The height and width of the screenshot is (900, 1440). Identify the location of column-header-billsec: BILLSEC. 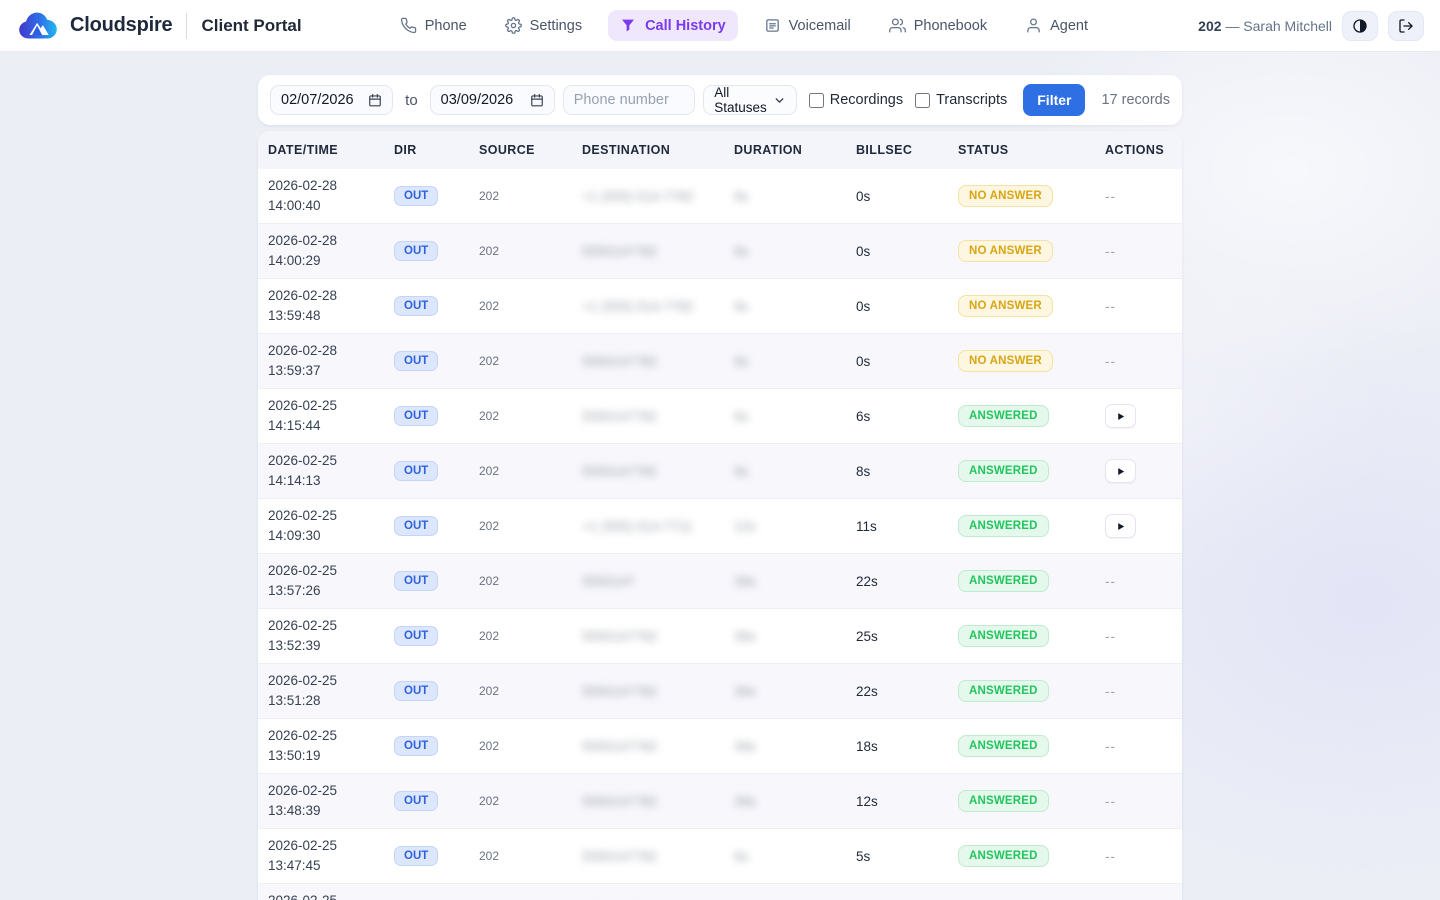
(884, 150).